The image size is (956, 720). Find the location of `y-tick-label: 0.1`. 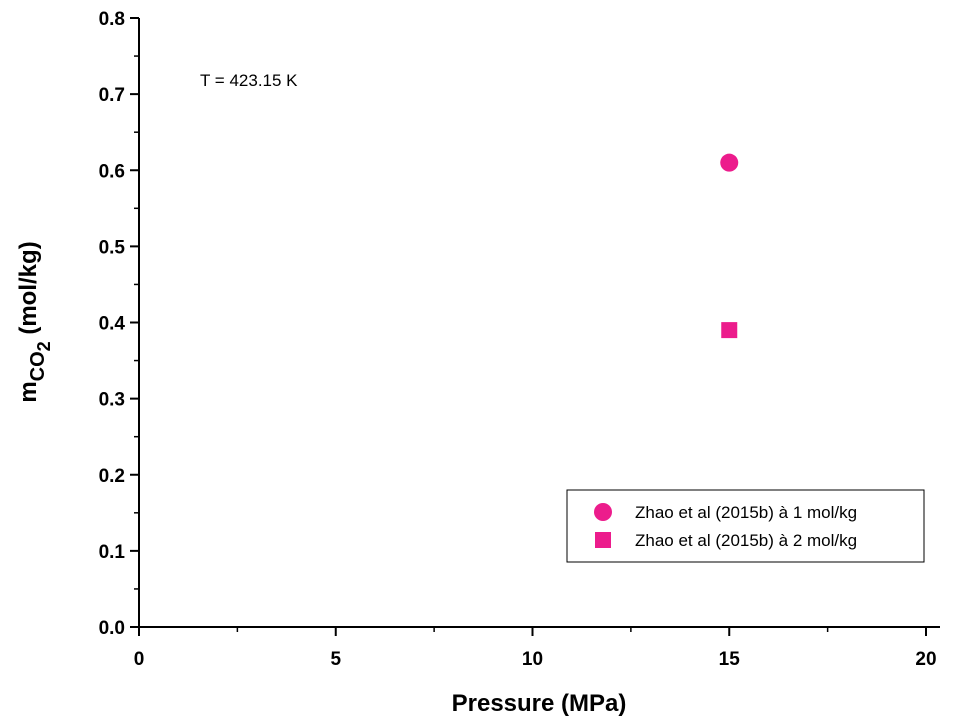

y-tick-label: 0.1 is located at coordinates (112, 552).